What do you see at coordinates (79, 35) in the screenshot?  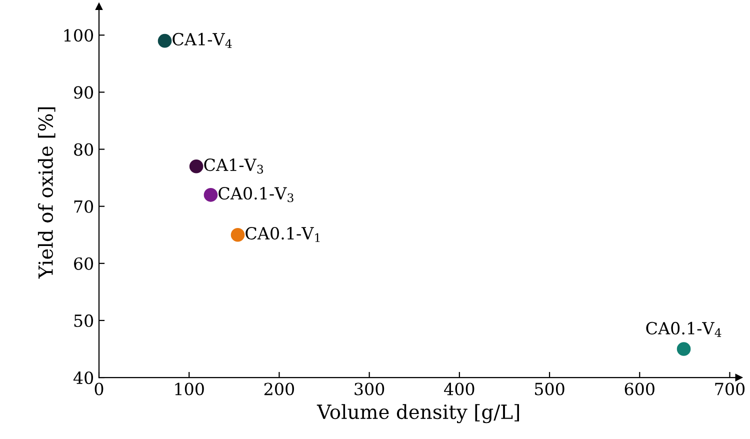 I see `y-tick-label: 100` at bounding box center [79, 35].